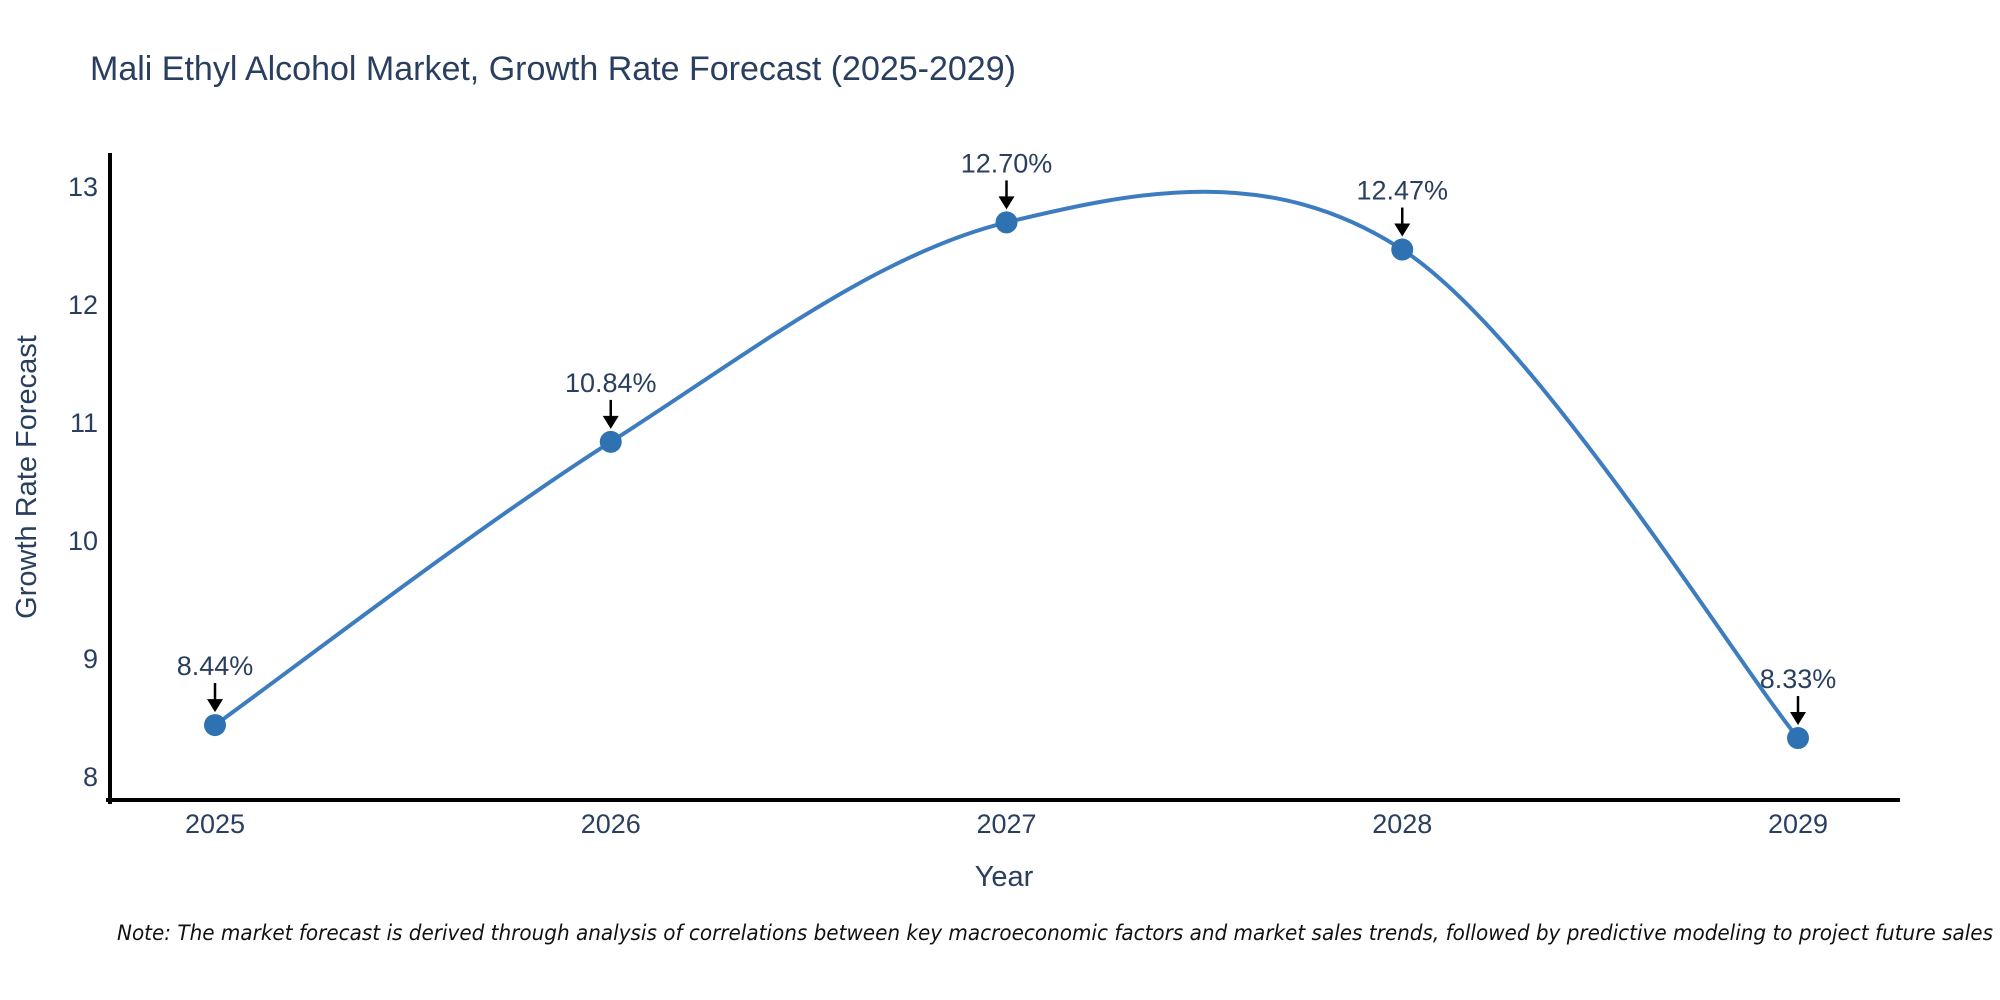 This screenshot has width=2000, height=1000. What do you see at coordinates (1798, 695) in the screenshot?
I see `point-annotation: 8.33%` at bounding box center [1798, 695].